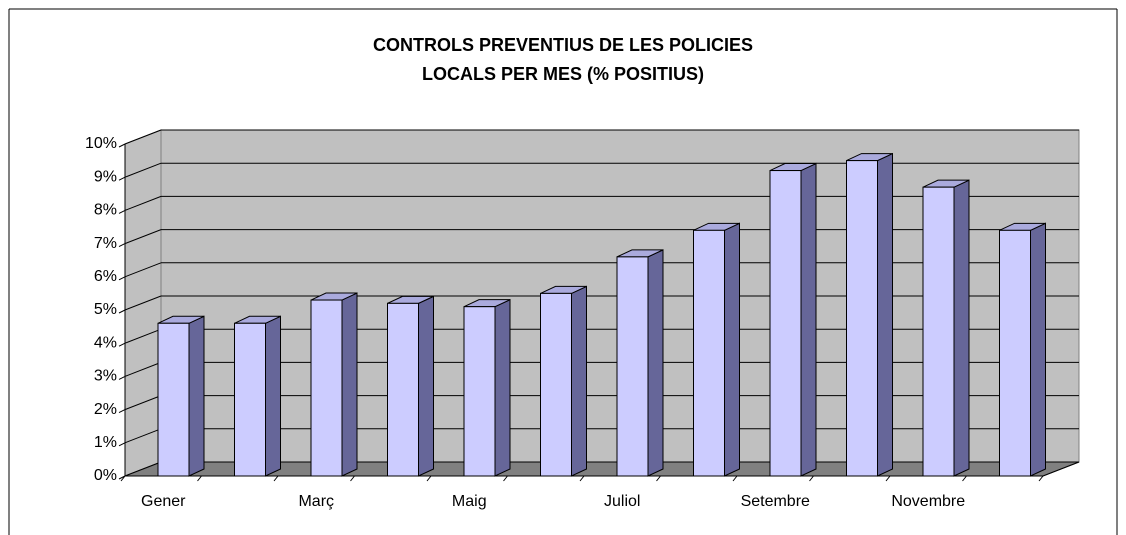 This screenshot has width=1126, height=535. What do you see at coordinates (105, 276) in the screenshot?
I see `y-tick-label: 6%` at bounding box center [105, 276].